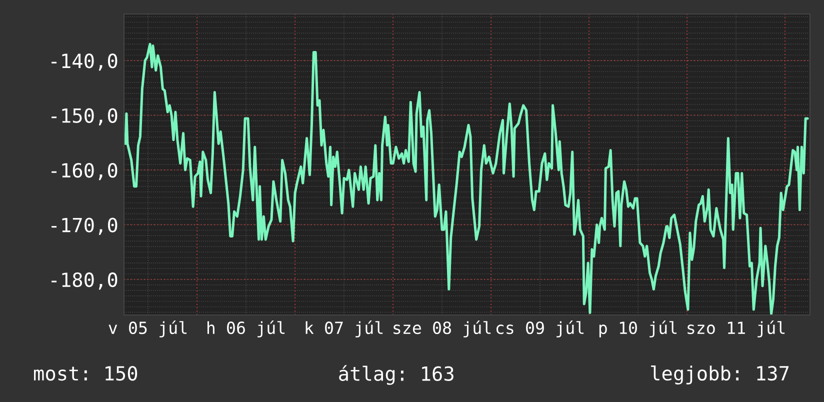 The width and height of the screenshot is (824, 402). Describe the element at coordinates (85, 62) in the screenshot. I see `y-tick-label: -140,0` at that location.